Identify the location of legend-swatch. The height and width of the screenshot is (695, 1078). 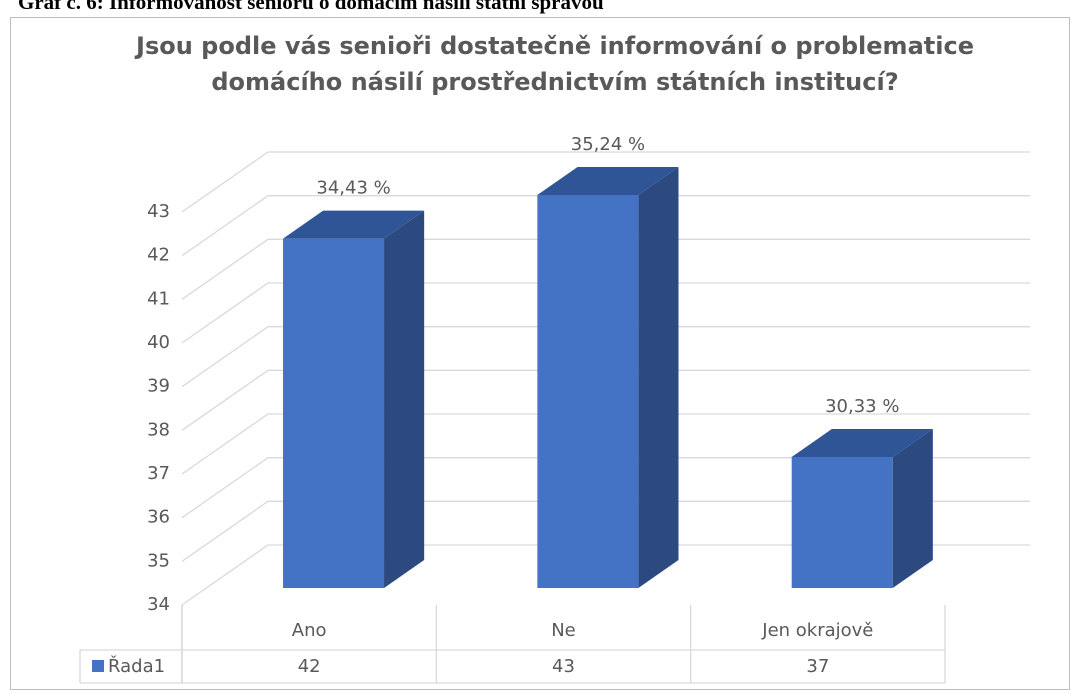
(98, 666).